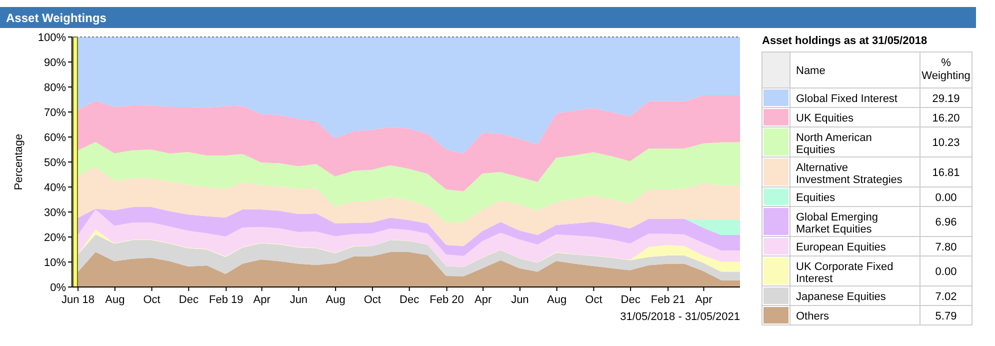  I want to click on text: 29.19, so click(946, 98).